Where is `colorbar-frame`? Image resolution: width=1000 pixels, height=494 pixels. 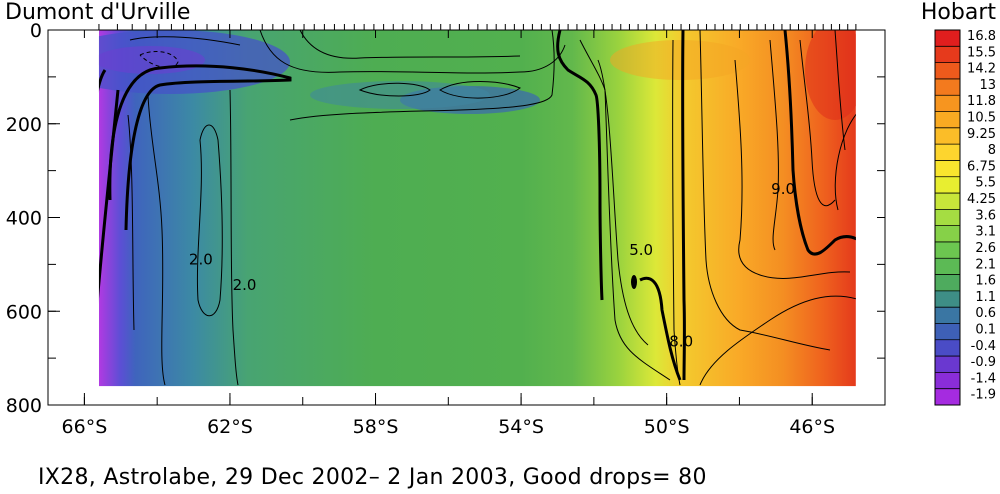
colorbar-frame is located at coordinates (947, 217).